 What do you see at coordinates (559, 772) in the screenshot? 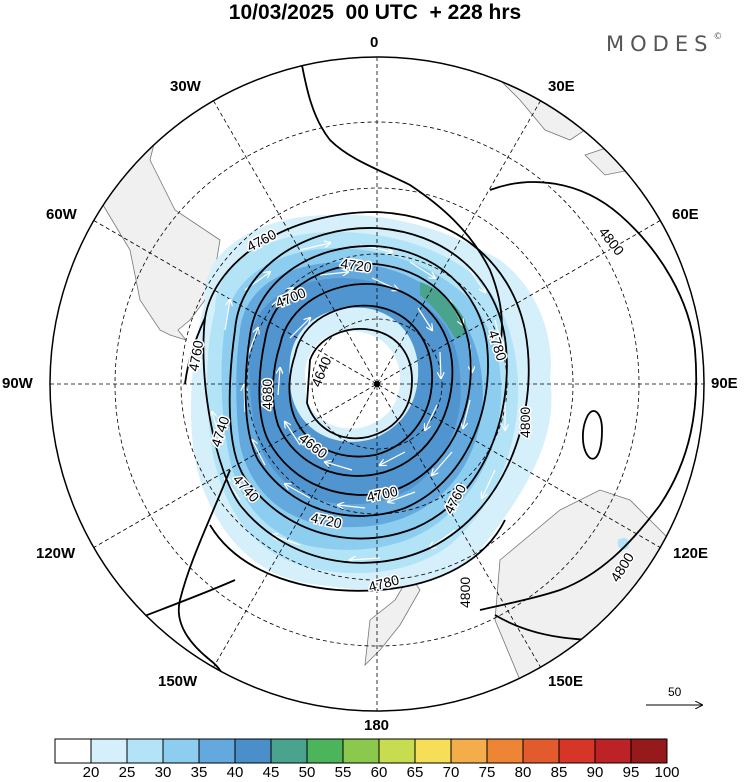
I see `colorbar-tick-label: 85` at bounding box center [559, 772].